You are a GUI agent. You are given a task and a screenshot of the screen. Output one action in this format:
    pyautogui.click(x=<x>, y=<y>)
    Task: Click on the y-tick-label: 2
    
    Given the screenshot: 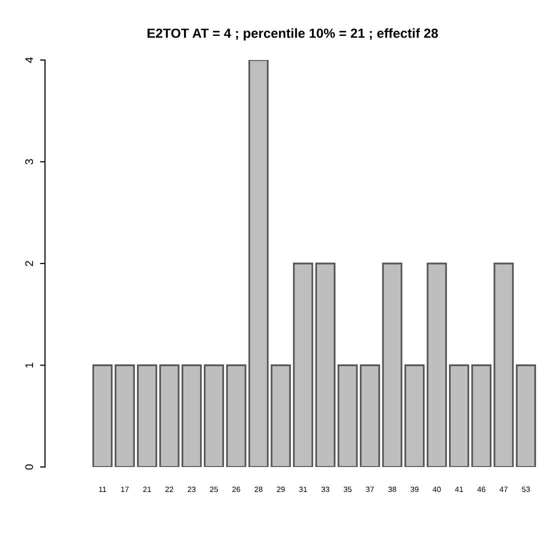 What is the action you would take?
    pyautogui.click(x=29, y=263)
    